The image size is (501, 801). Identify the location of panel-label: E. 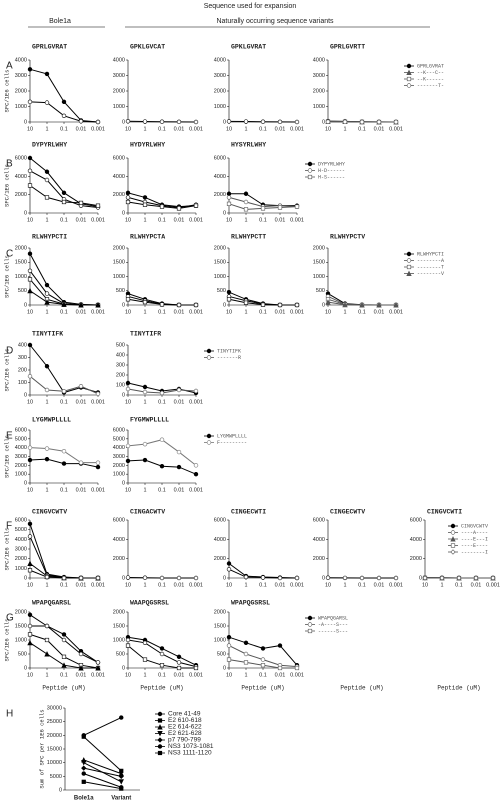
(9, 436).